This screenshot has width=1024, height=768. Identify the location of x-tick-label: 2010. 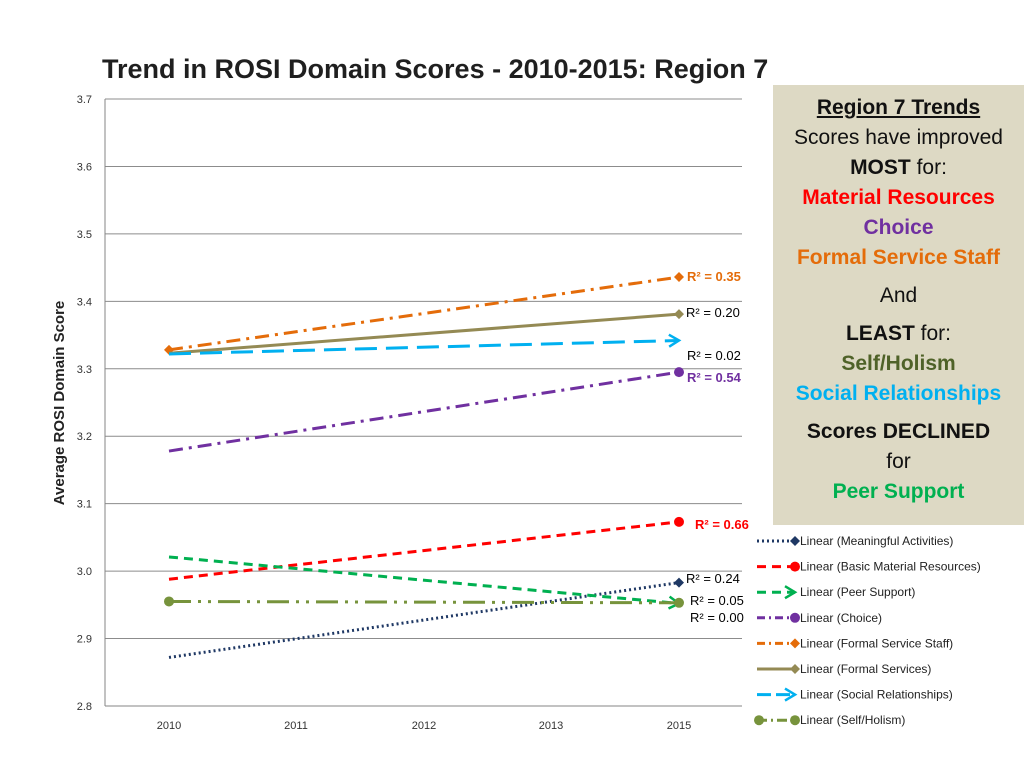
(169, 726).